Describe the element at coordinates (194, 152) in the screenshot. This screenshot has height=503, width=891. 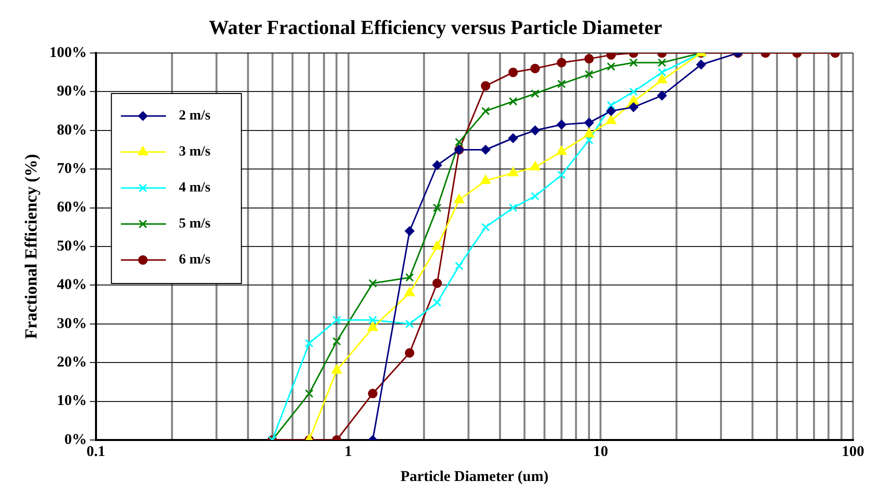
I see `legend-label: 3 m/s` at that location.